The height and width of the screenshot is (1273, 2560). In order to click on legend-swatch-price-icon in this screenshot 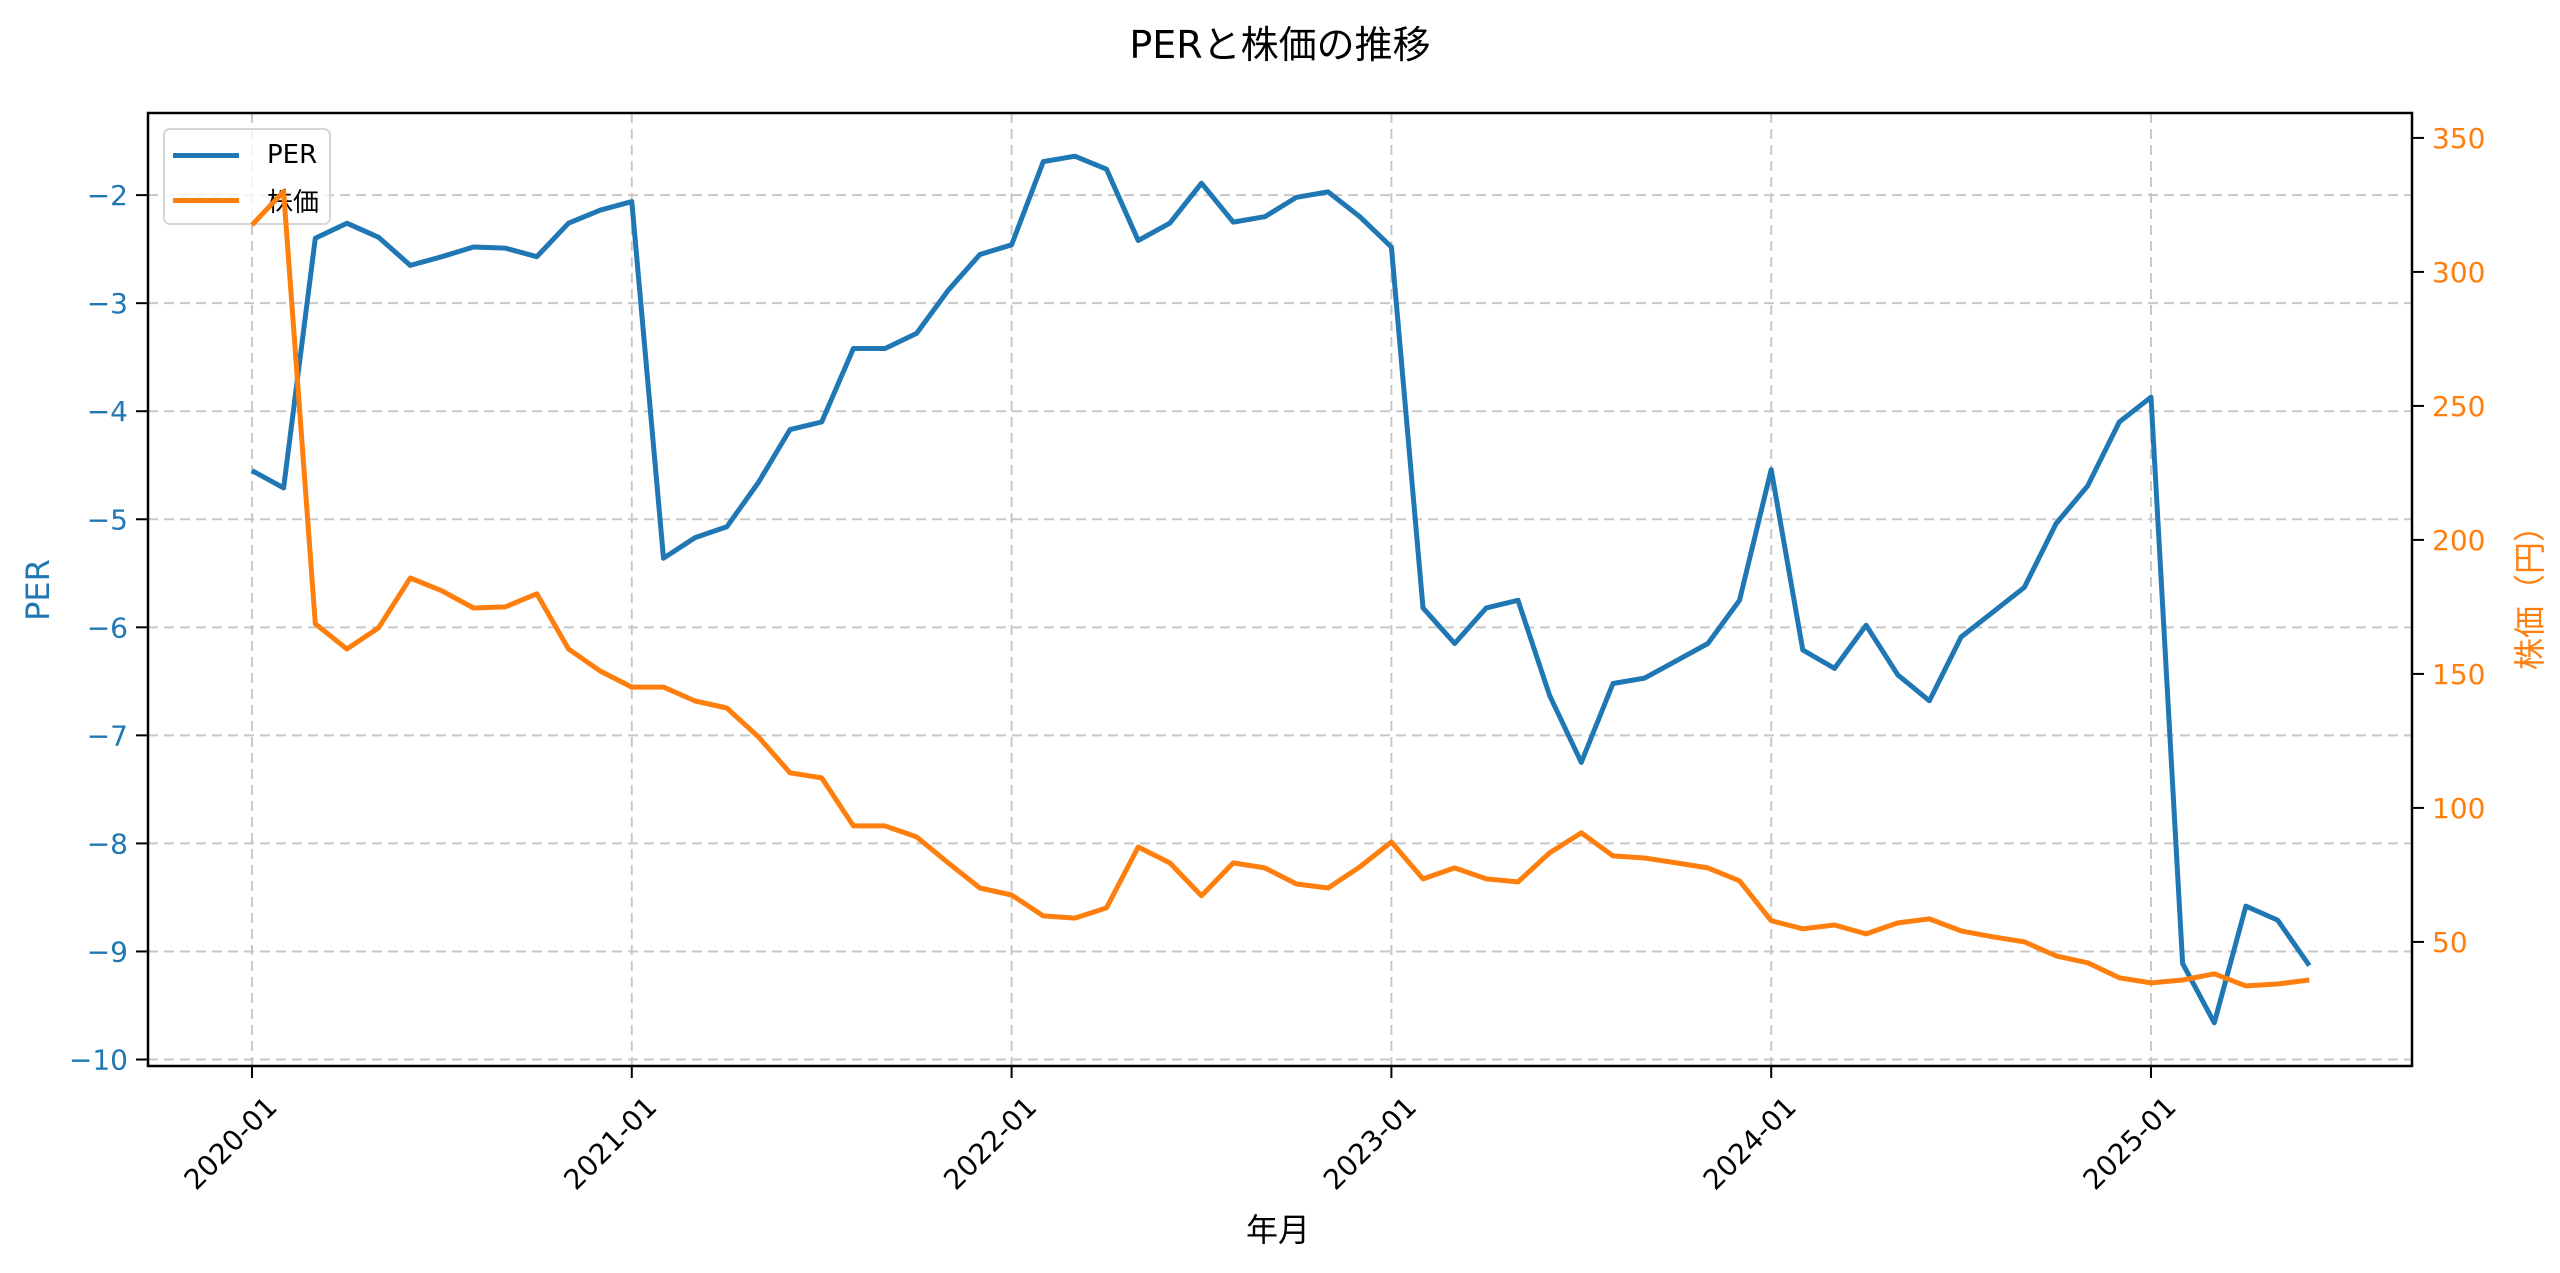, I will do `click(206, 200)`.